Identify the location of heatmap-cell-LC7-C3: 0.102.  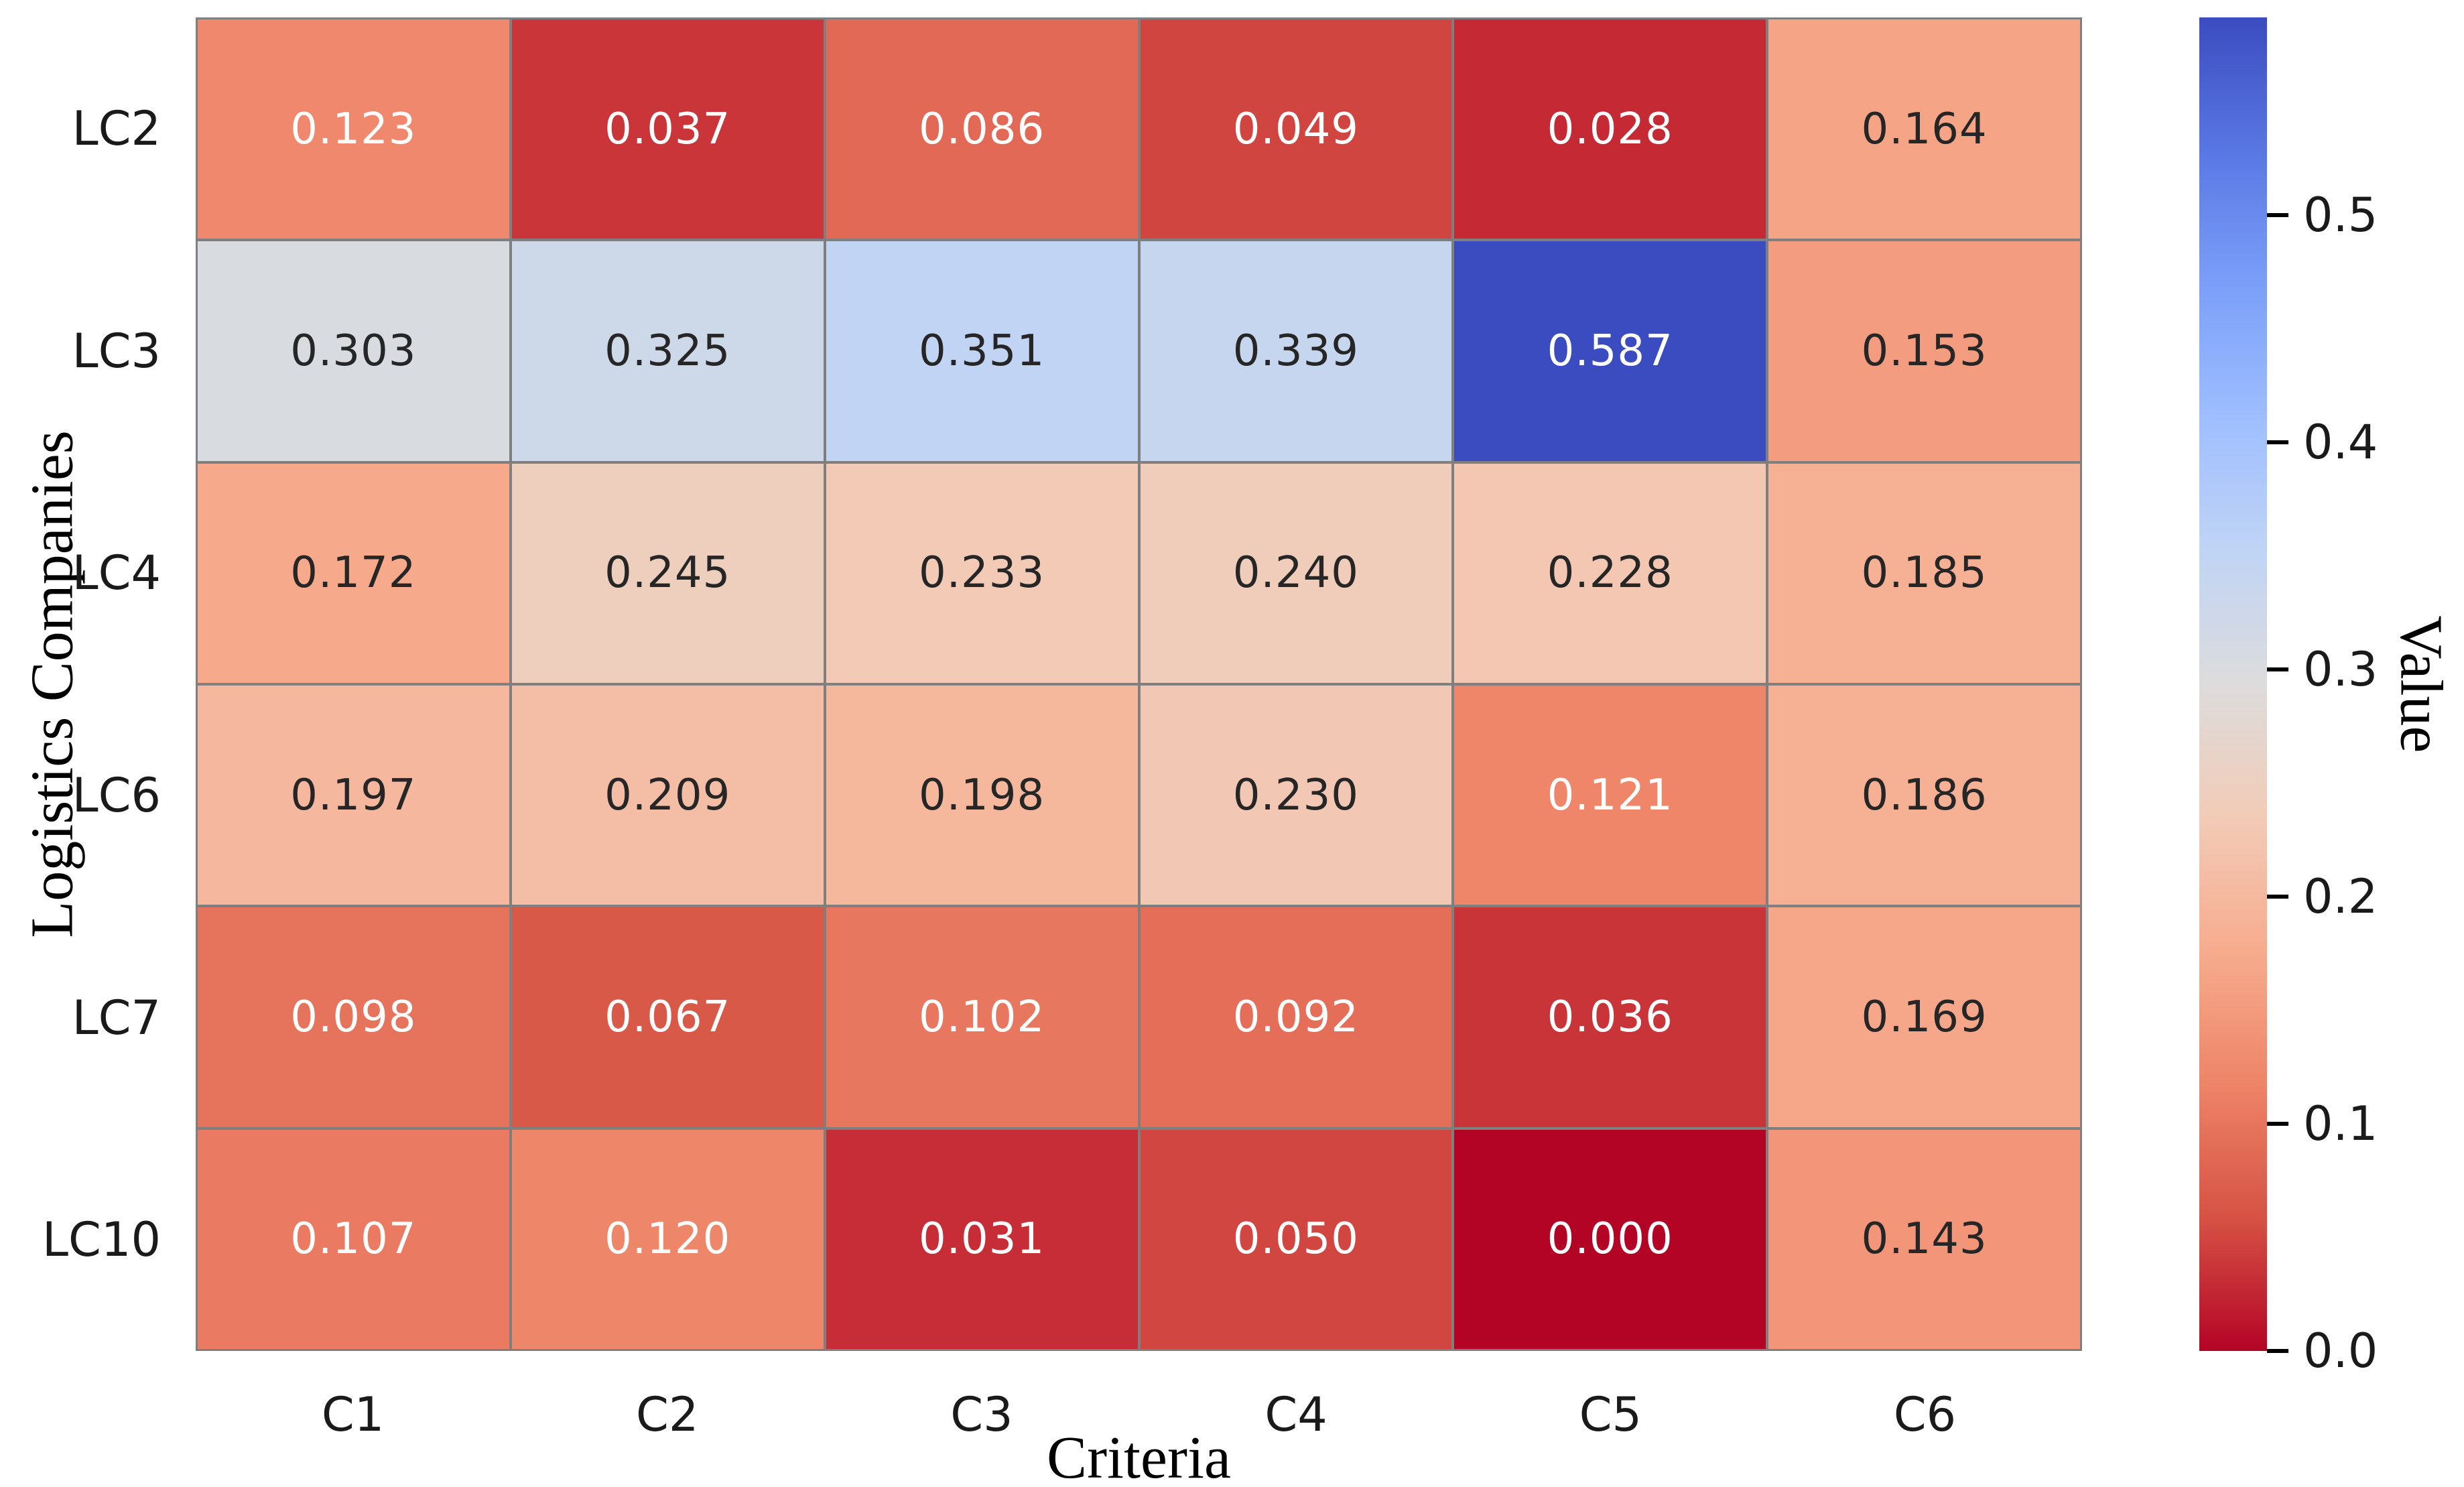
(982, 1017).